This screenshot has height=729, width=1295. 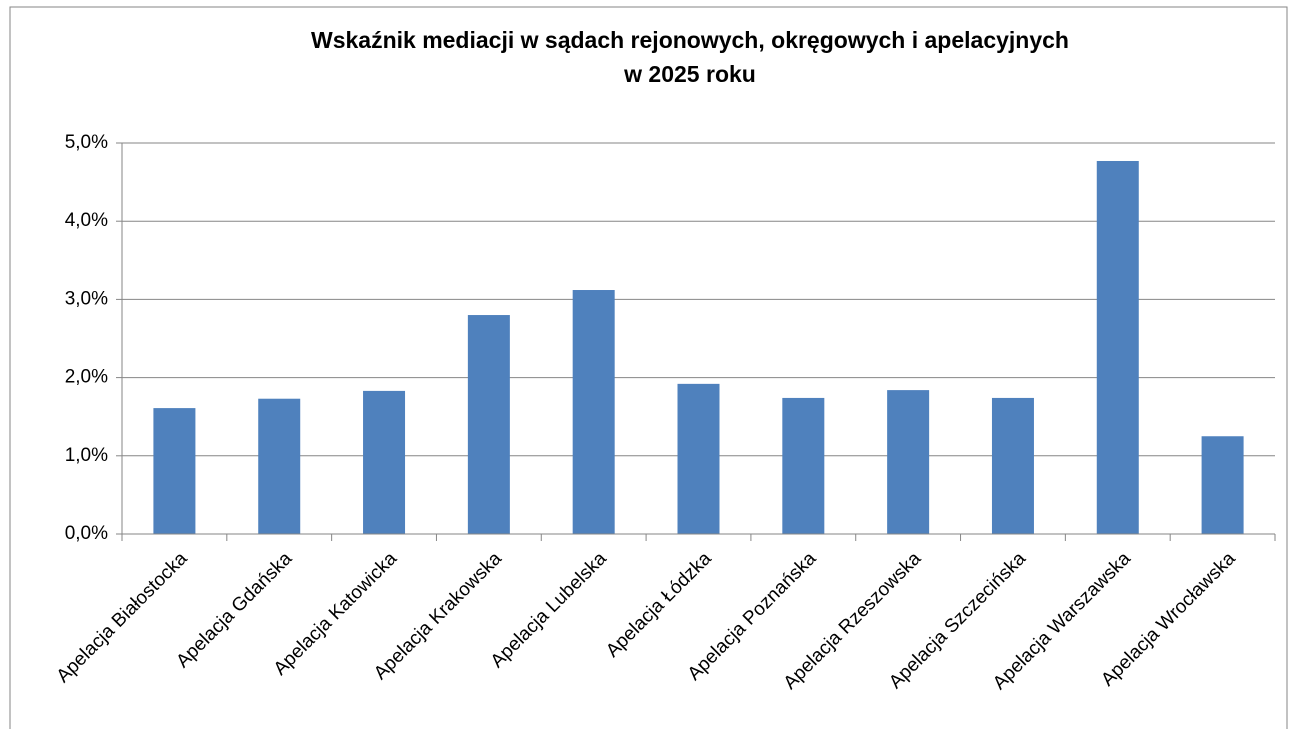 I want to click on y-tick-label: 1,0%, so click(x=86, y=455).